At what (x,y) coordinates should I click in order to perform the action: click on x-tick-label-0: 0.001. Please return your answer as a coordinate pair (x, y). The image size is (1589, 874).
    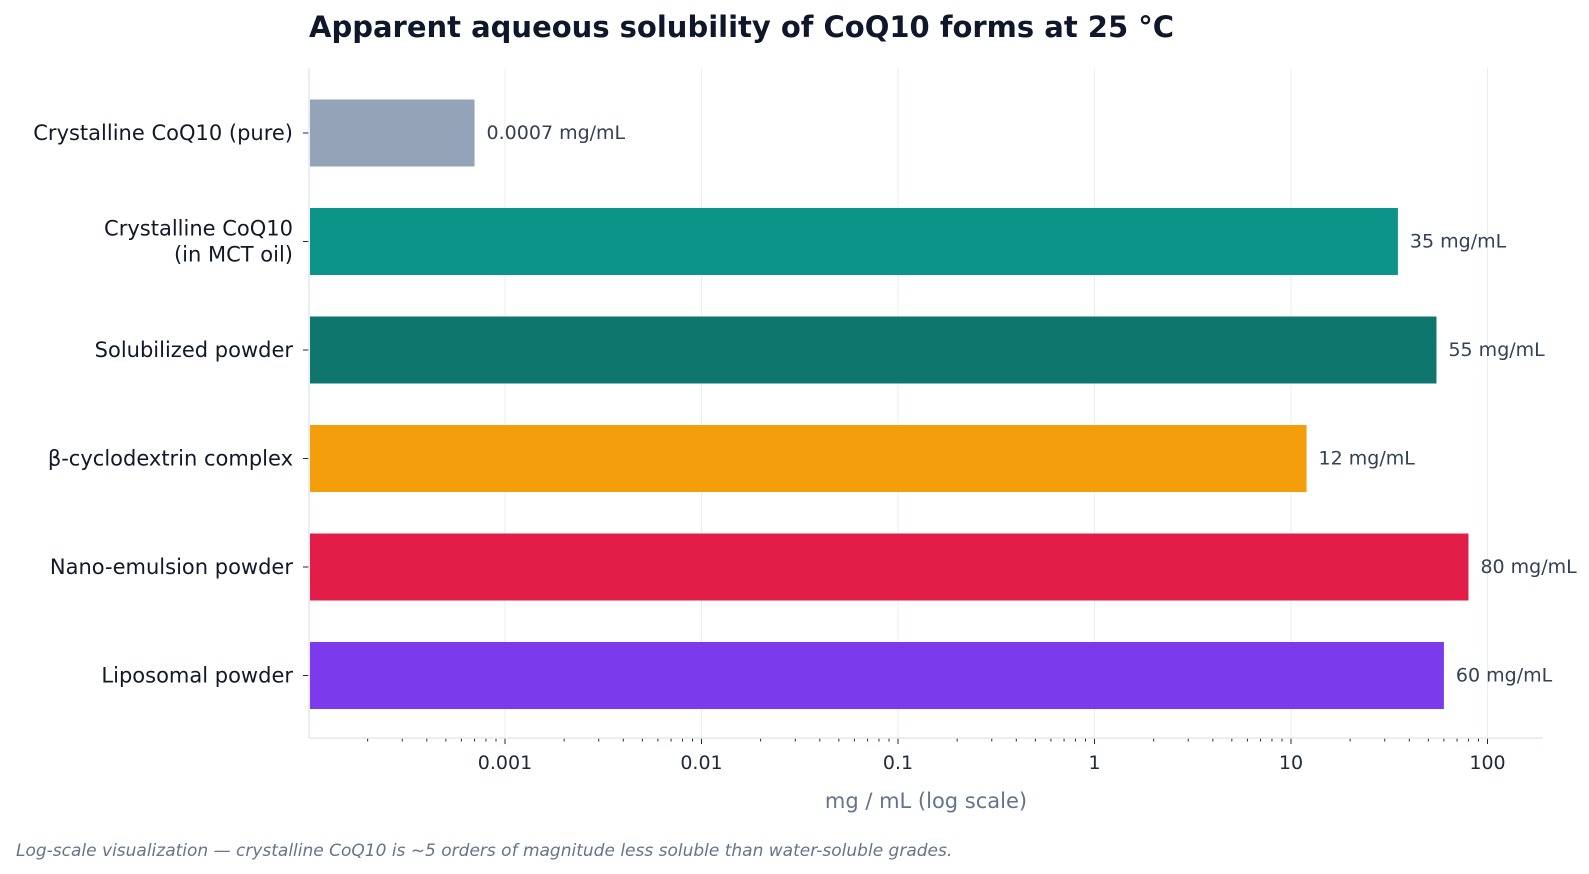
    Looking at the image, I should click on (505, 763).